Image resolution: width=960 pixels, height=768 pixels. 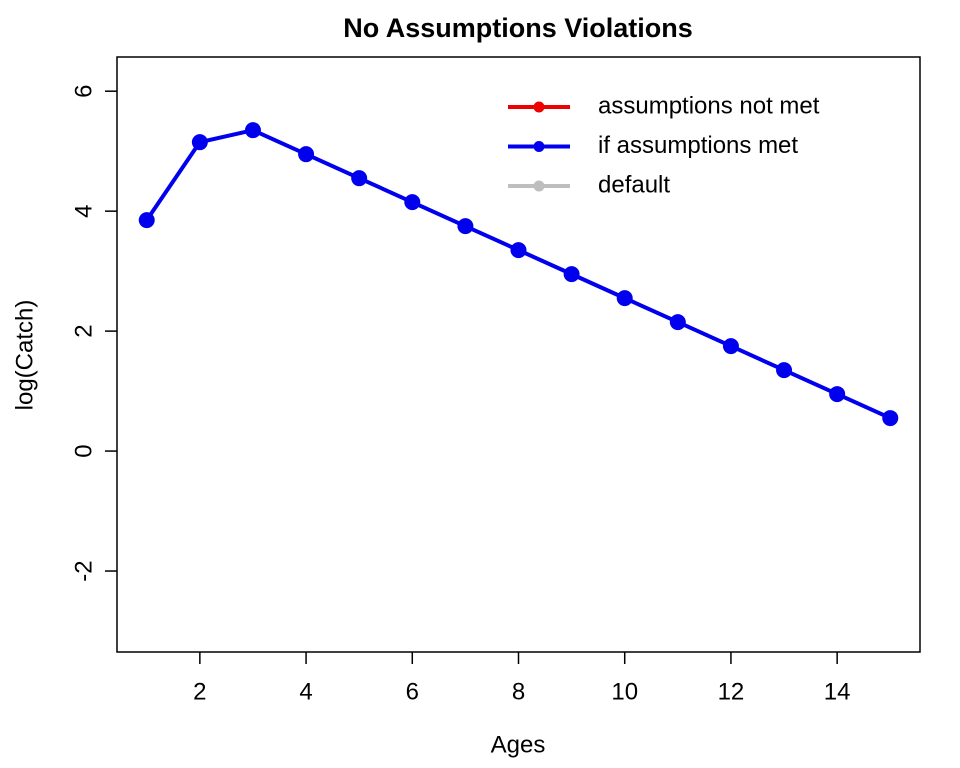 What do you see at coordinates (83, 330) in the screenshot?
I see `y-tick-label: 2` at bounding box center [83, 330].